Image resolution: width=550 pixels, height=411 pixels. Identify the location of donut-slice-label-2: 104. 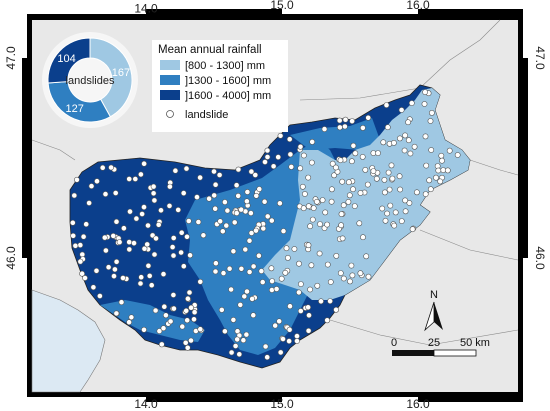
(66, 59).